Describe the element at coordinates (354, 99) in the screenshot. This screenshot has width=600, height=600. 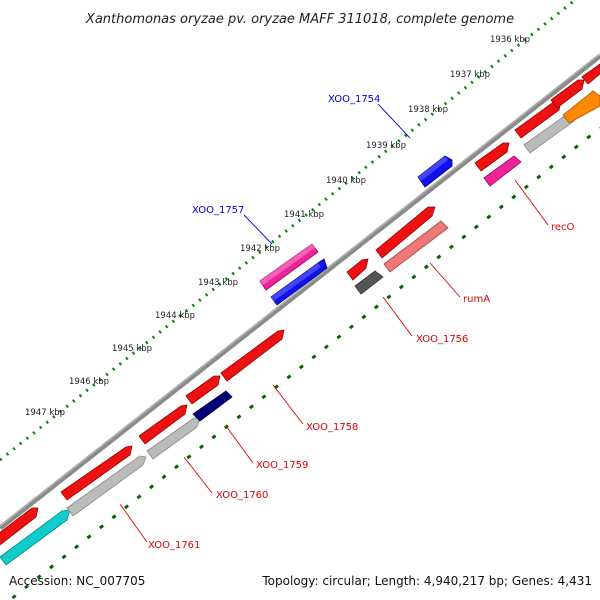
I see `gene-label: XOO_1754` at that location.